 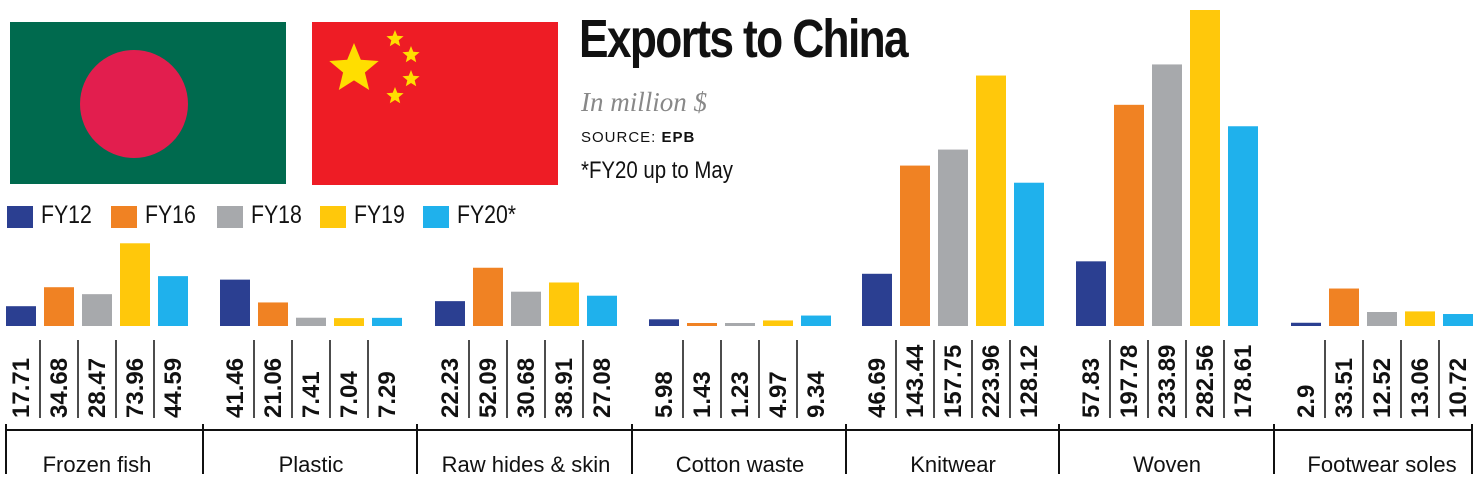 What do you see at coordinates (1382, 388) in the screenshot?
I see `data-label: 12.52` at bounding box center [1382, 388].